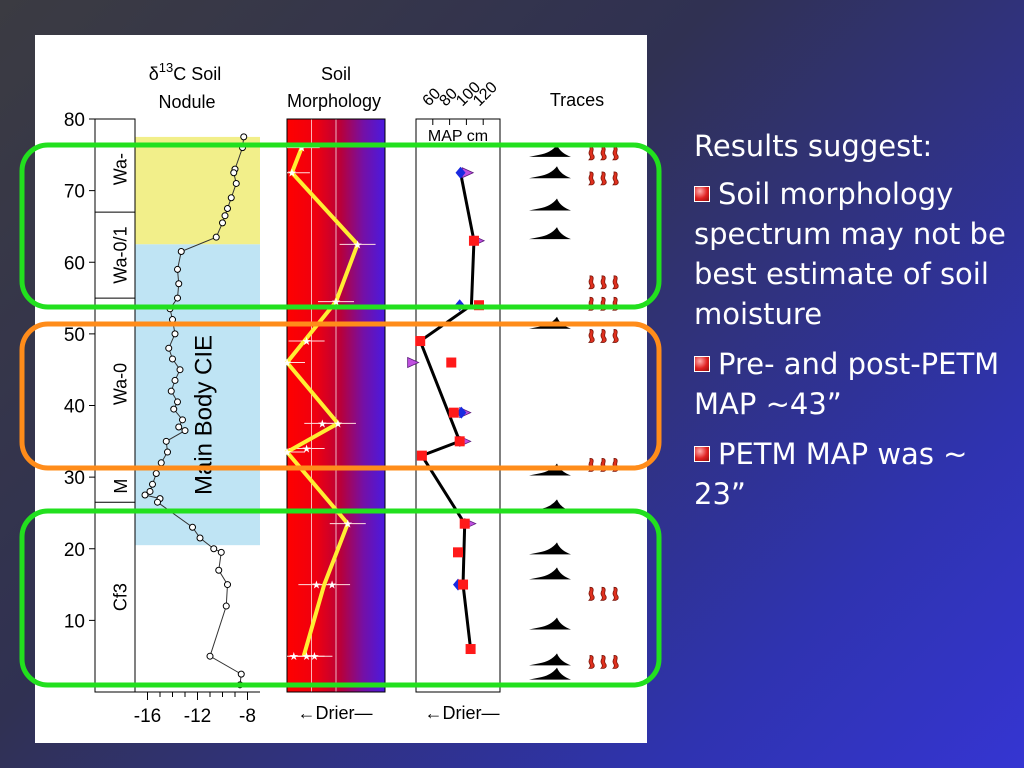  I want to click on y-tick-label: 50, so click(74, 335).